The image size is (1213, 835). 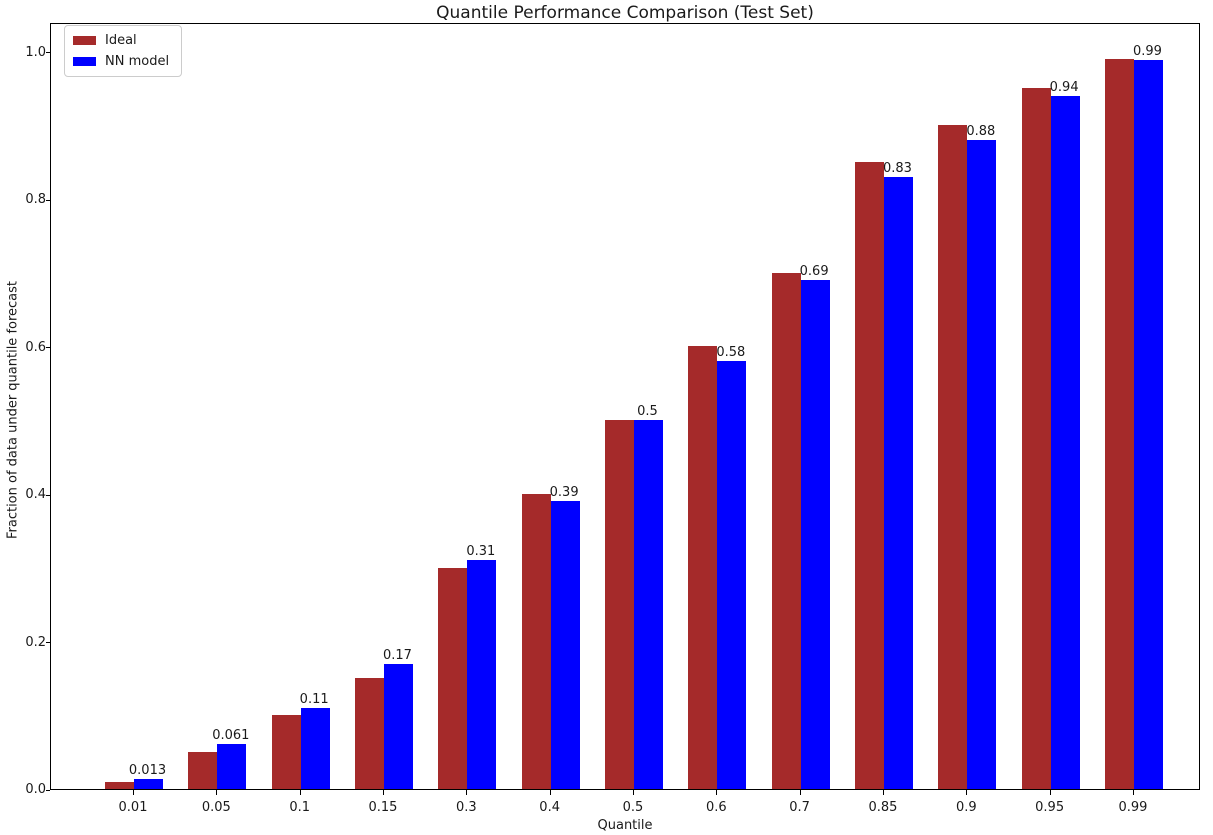 I want to click on x-tick-label: 0.05, so click(x=216, y=807).